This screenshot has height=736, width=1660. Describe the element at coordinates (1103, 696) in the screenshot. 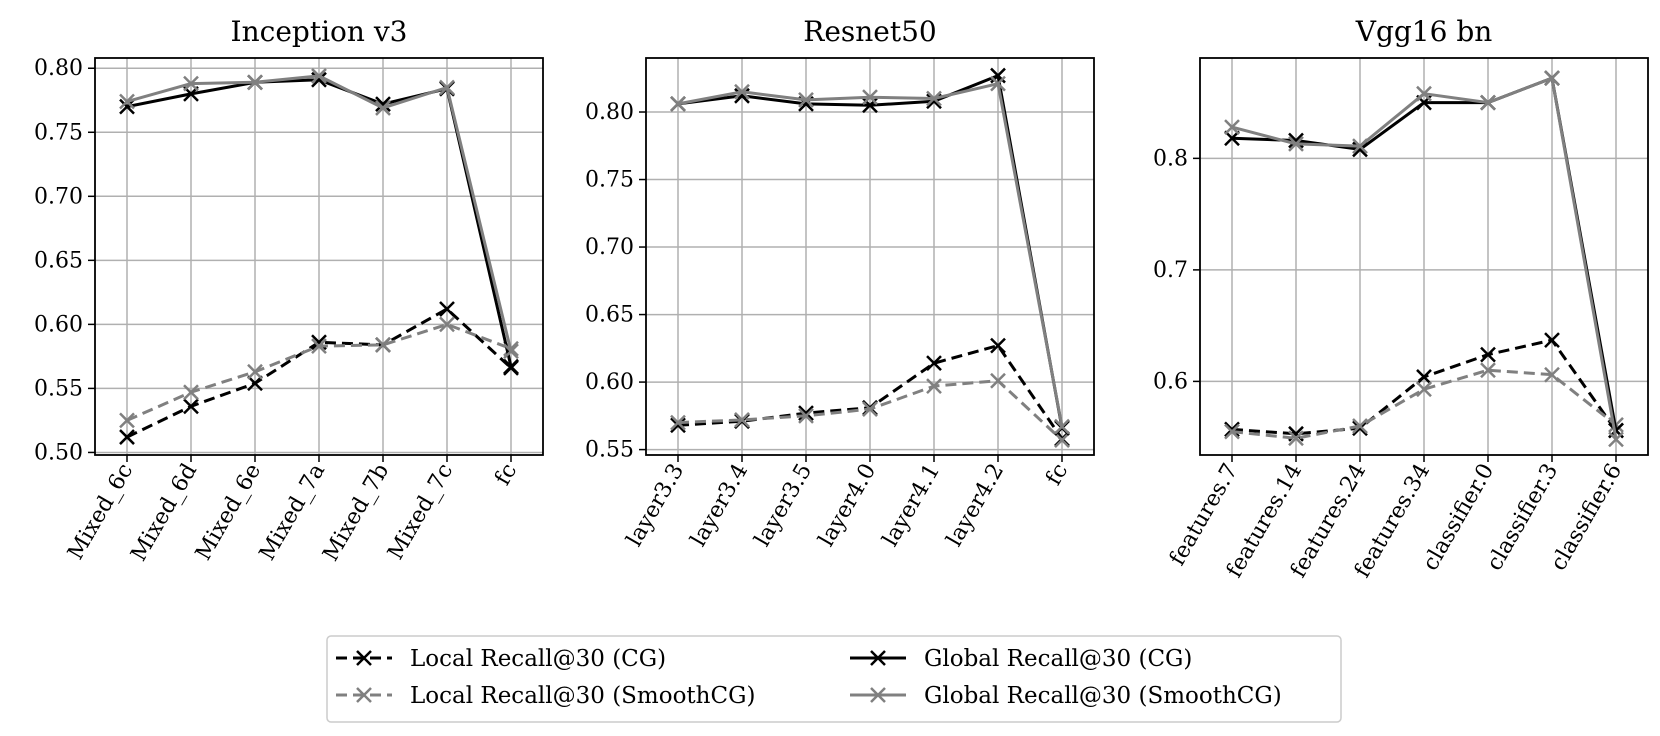

I see `legend-label: Global Recall@30 (SmoothCG)` at that location.